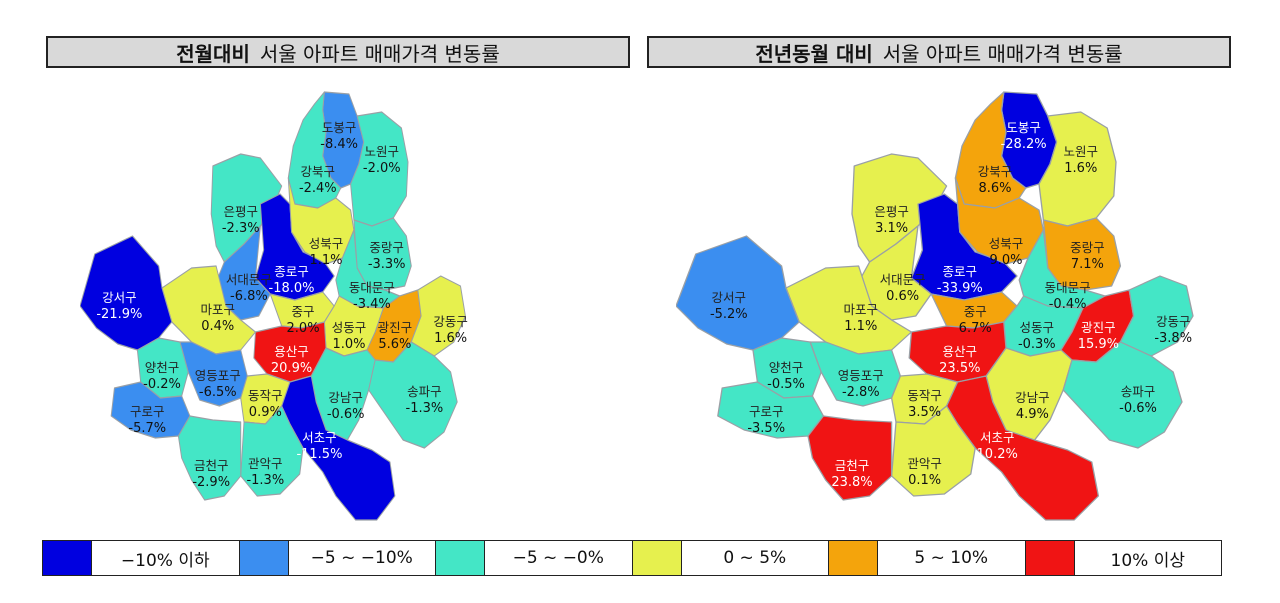 This screenshot has height=603, width=1280. What do you see at coordinates (1005, 260) in the screenshot?
I see `district-value-label: 9.0%` at bounding box center [1005, 260].